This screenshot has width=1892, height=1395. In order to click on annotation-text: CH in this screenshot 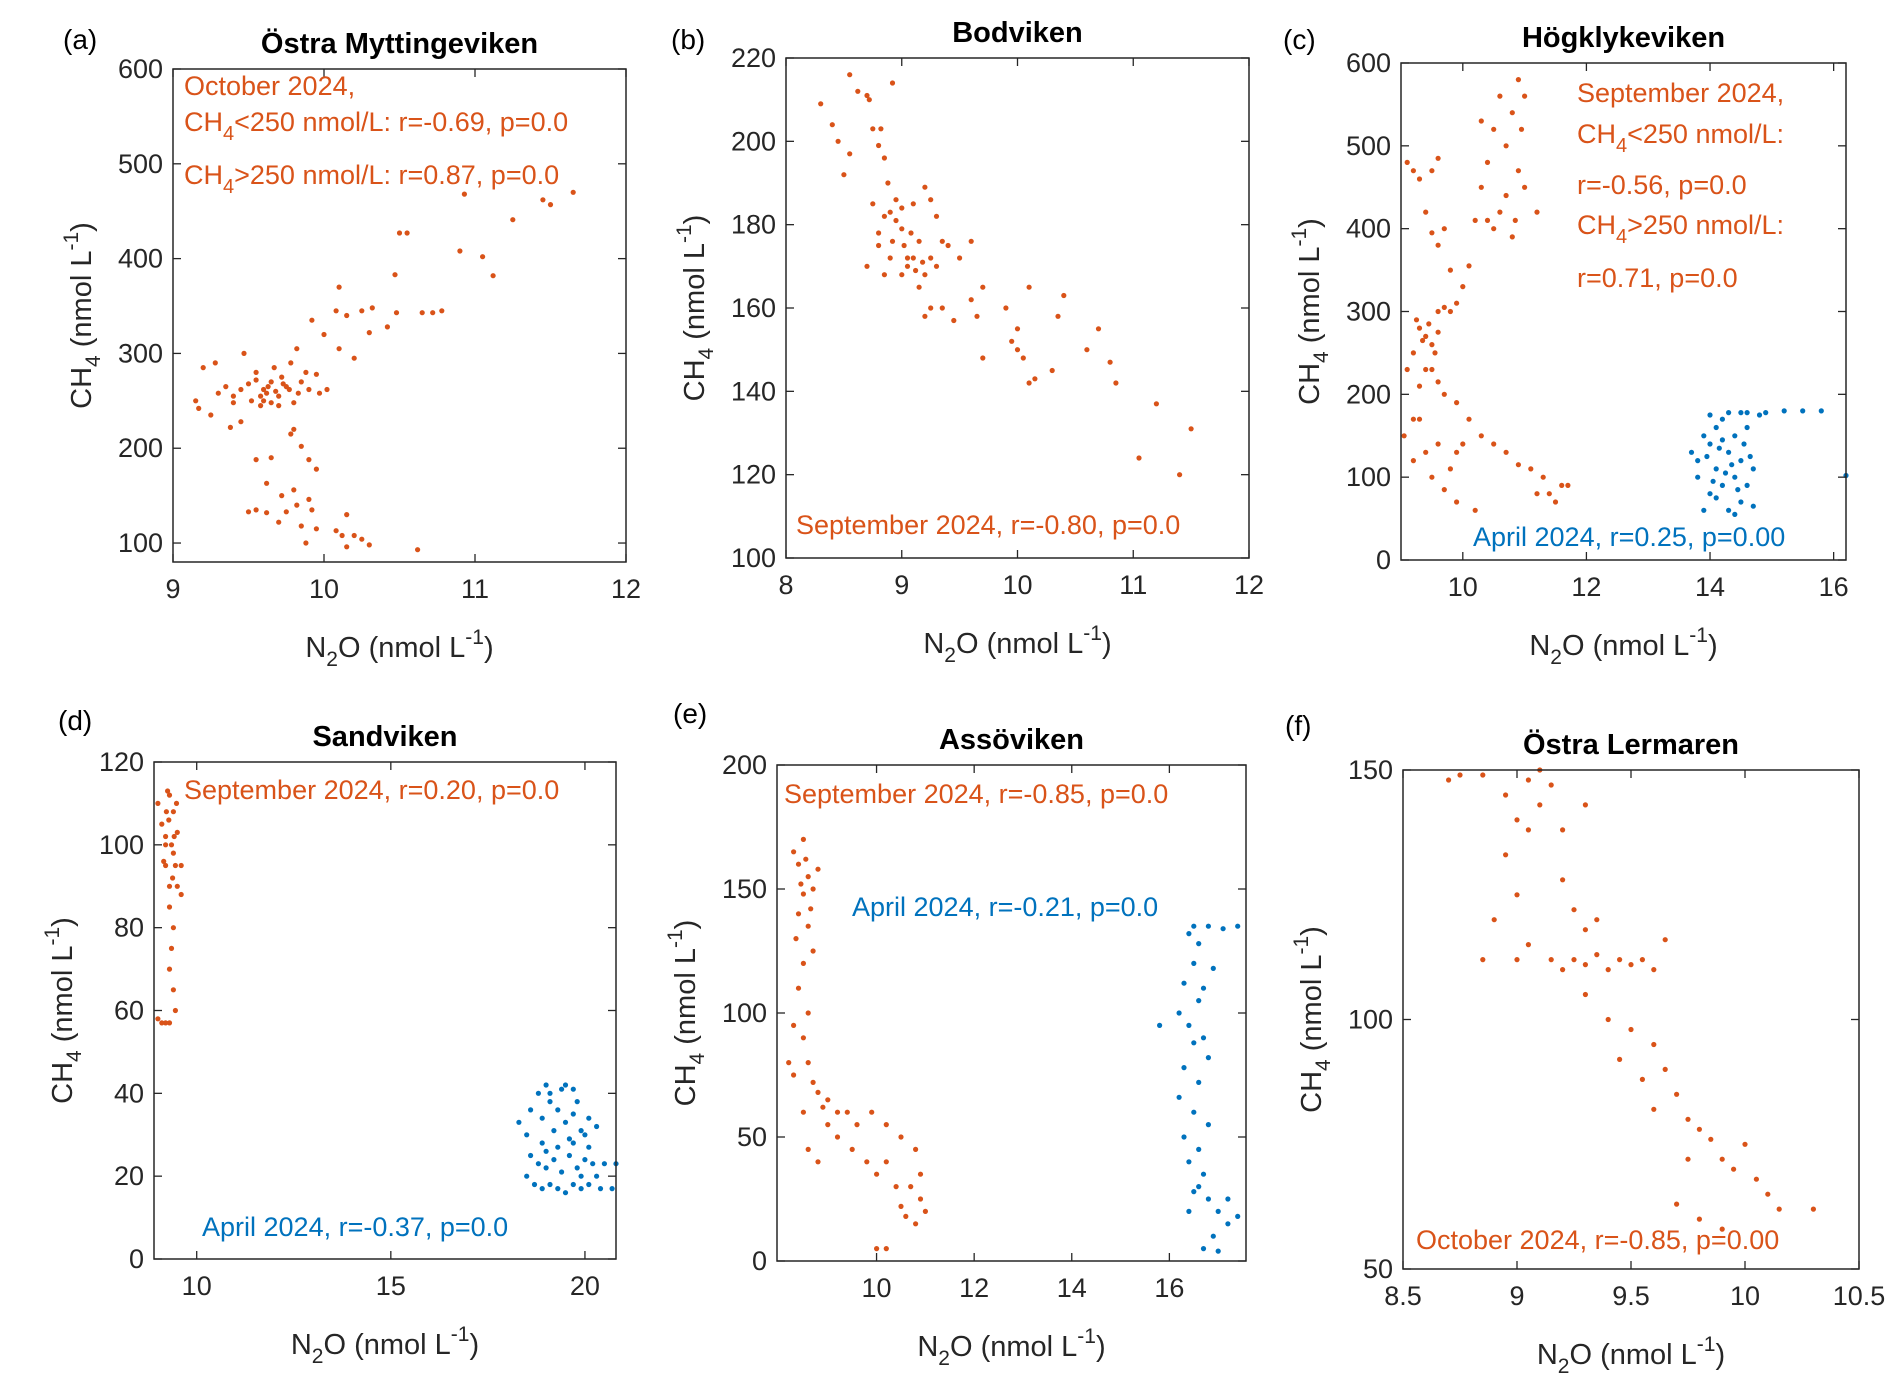, I will do `click(203, 122)`.